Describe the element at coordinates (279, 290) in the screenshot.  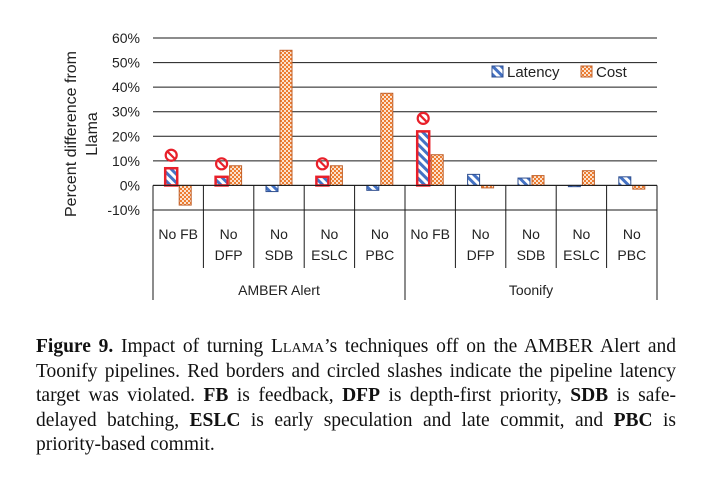
I see `group-label: AMBER Alert` at that location.